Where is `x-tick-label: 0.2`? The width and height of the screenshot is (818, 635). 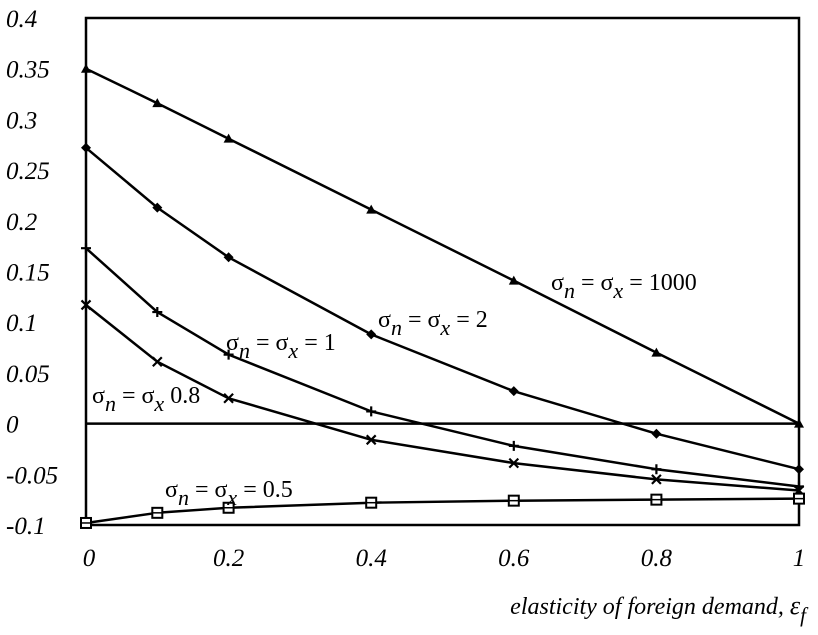
x-tick-label: 0.2 is located at coordinates (228, 558).